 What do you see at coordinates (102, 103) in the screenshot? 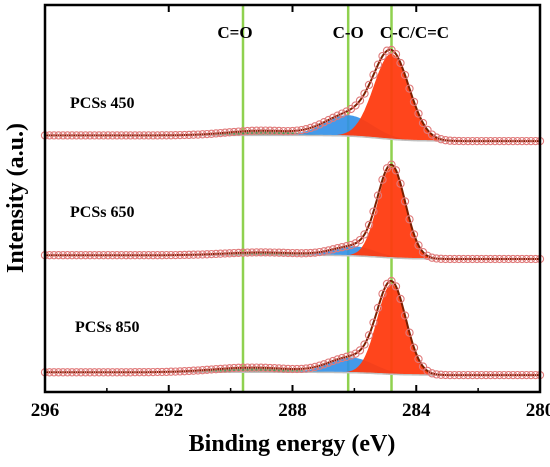
I see `series-label-pcss-450: PCSs 450` at bounding box center [102, 103].